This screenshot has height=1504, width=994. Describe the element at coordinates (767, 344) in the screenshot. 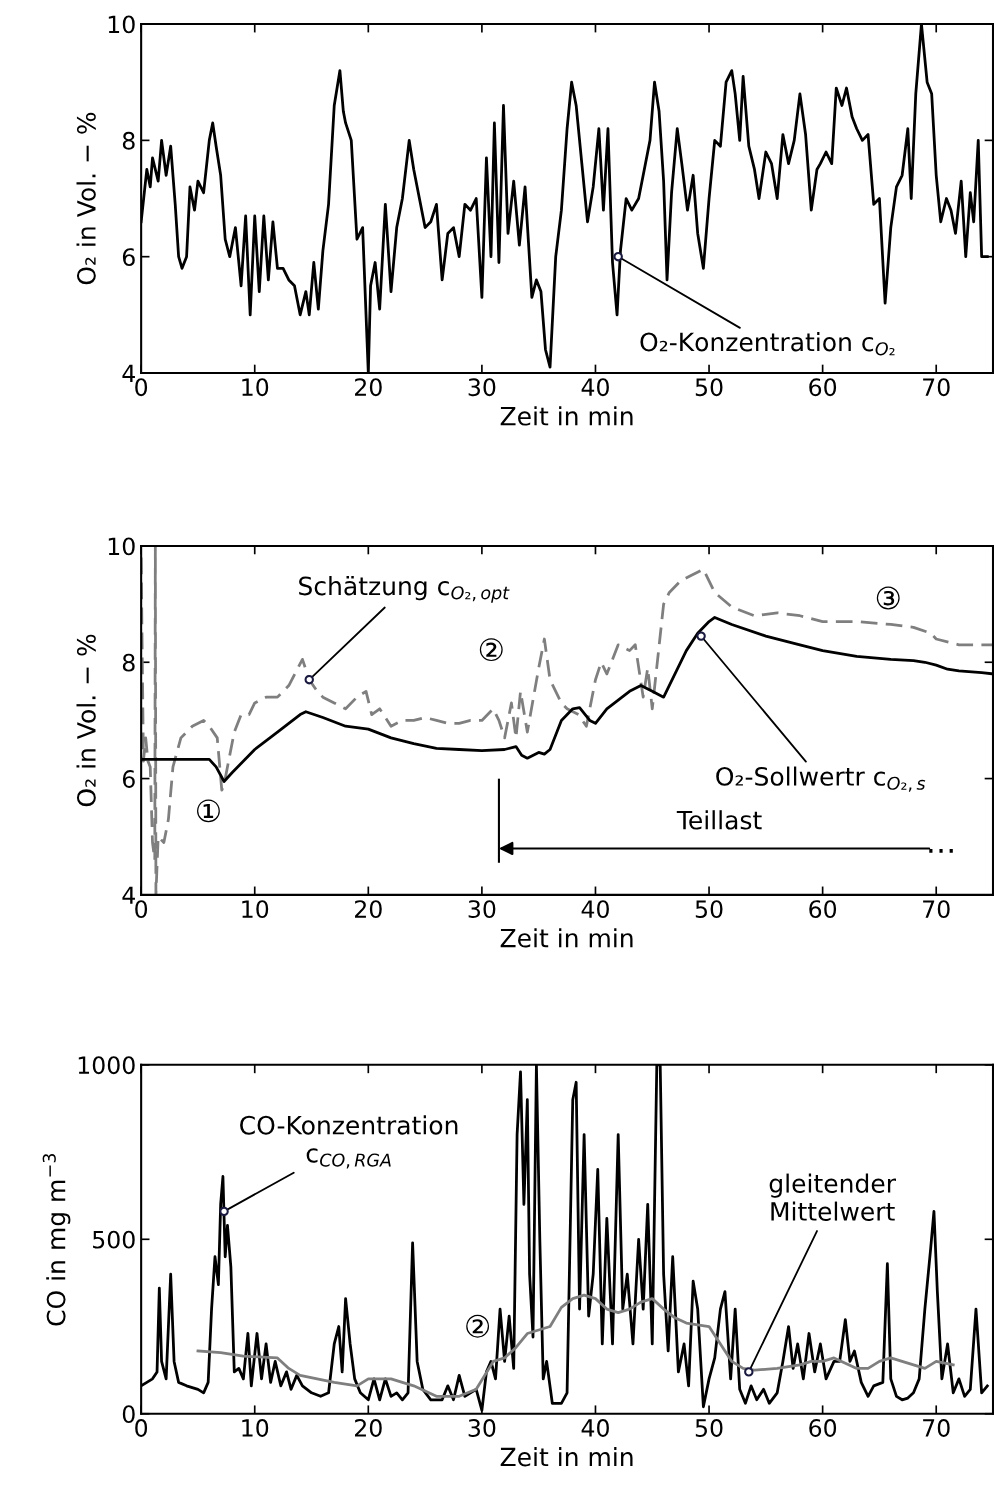

I see `annotation: O₂-Konzentration c$_{O₂}$` at that location.